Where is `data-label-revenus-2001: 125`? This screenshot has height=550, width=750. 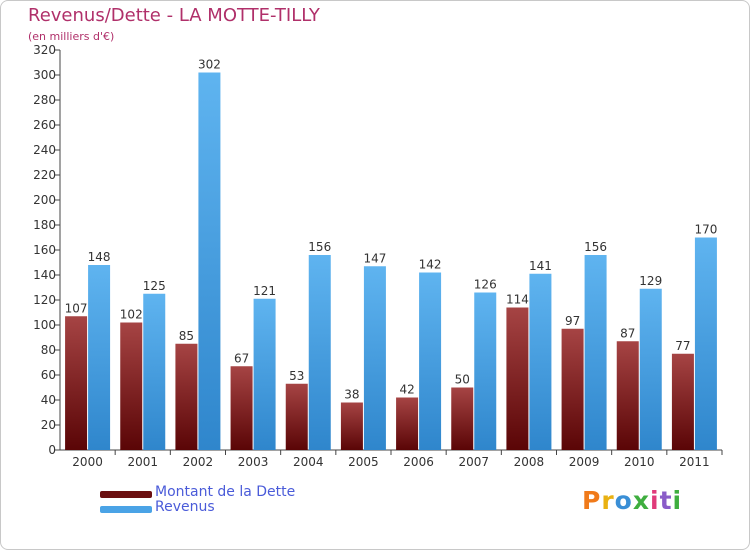 data-label-revenus-2001: 125 is located at coordinates (154, 286).